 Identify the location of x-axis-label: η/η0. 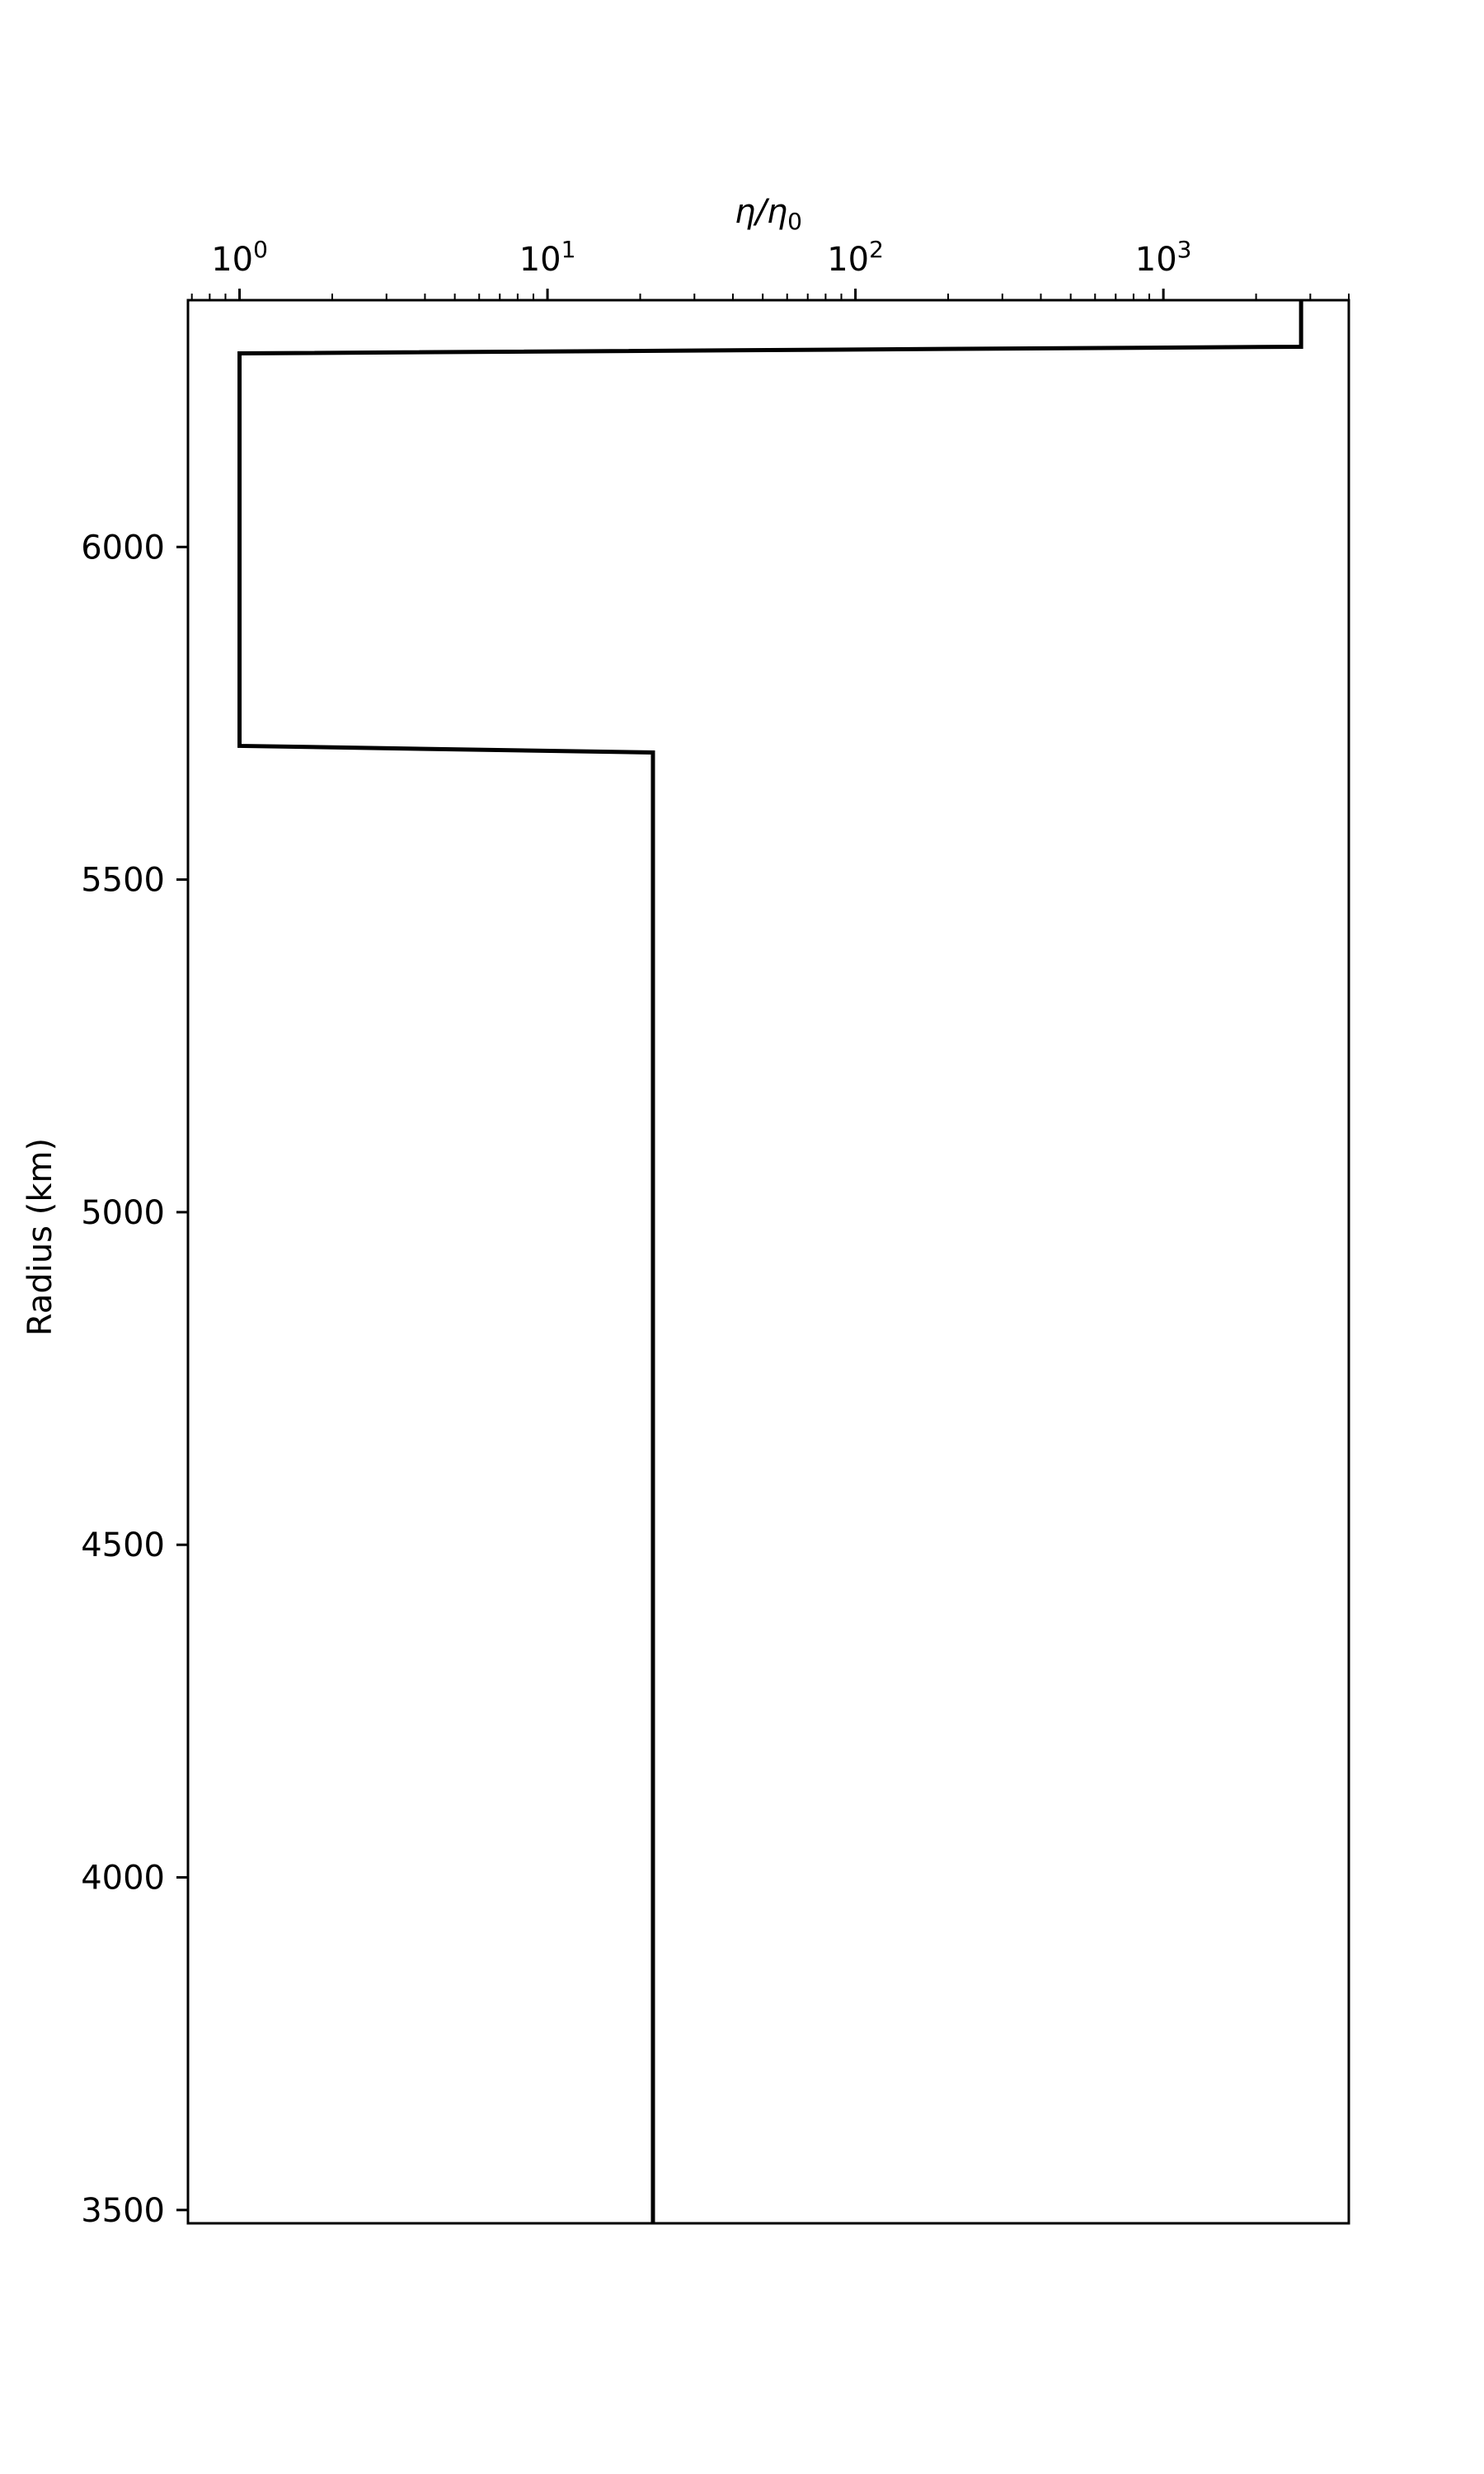
(768, 214).